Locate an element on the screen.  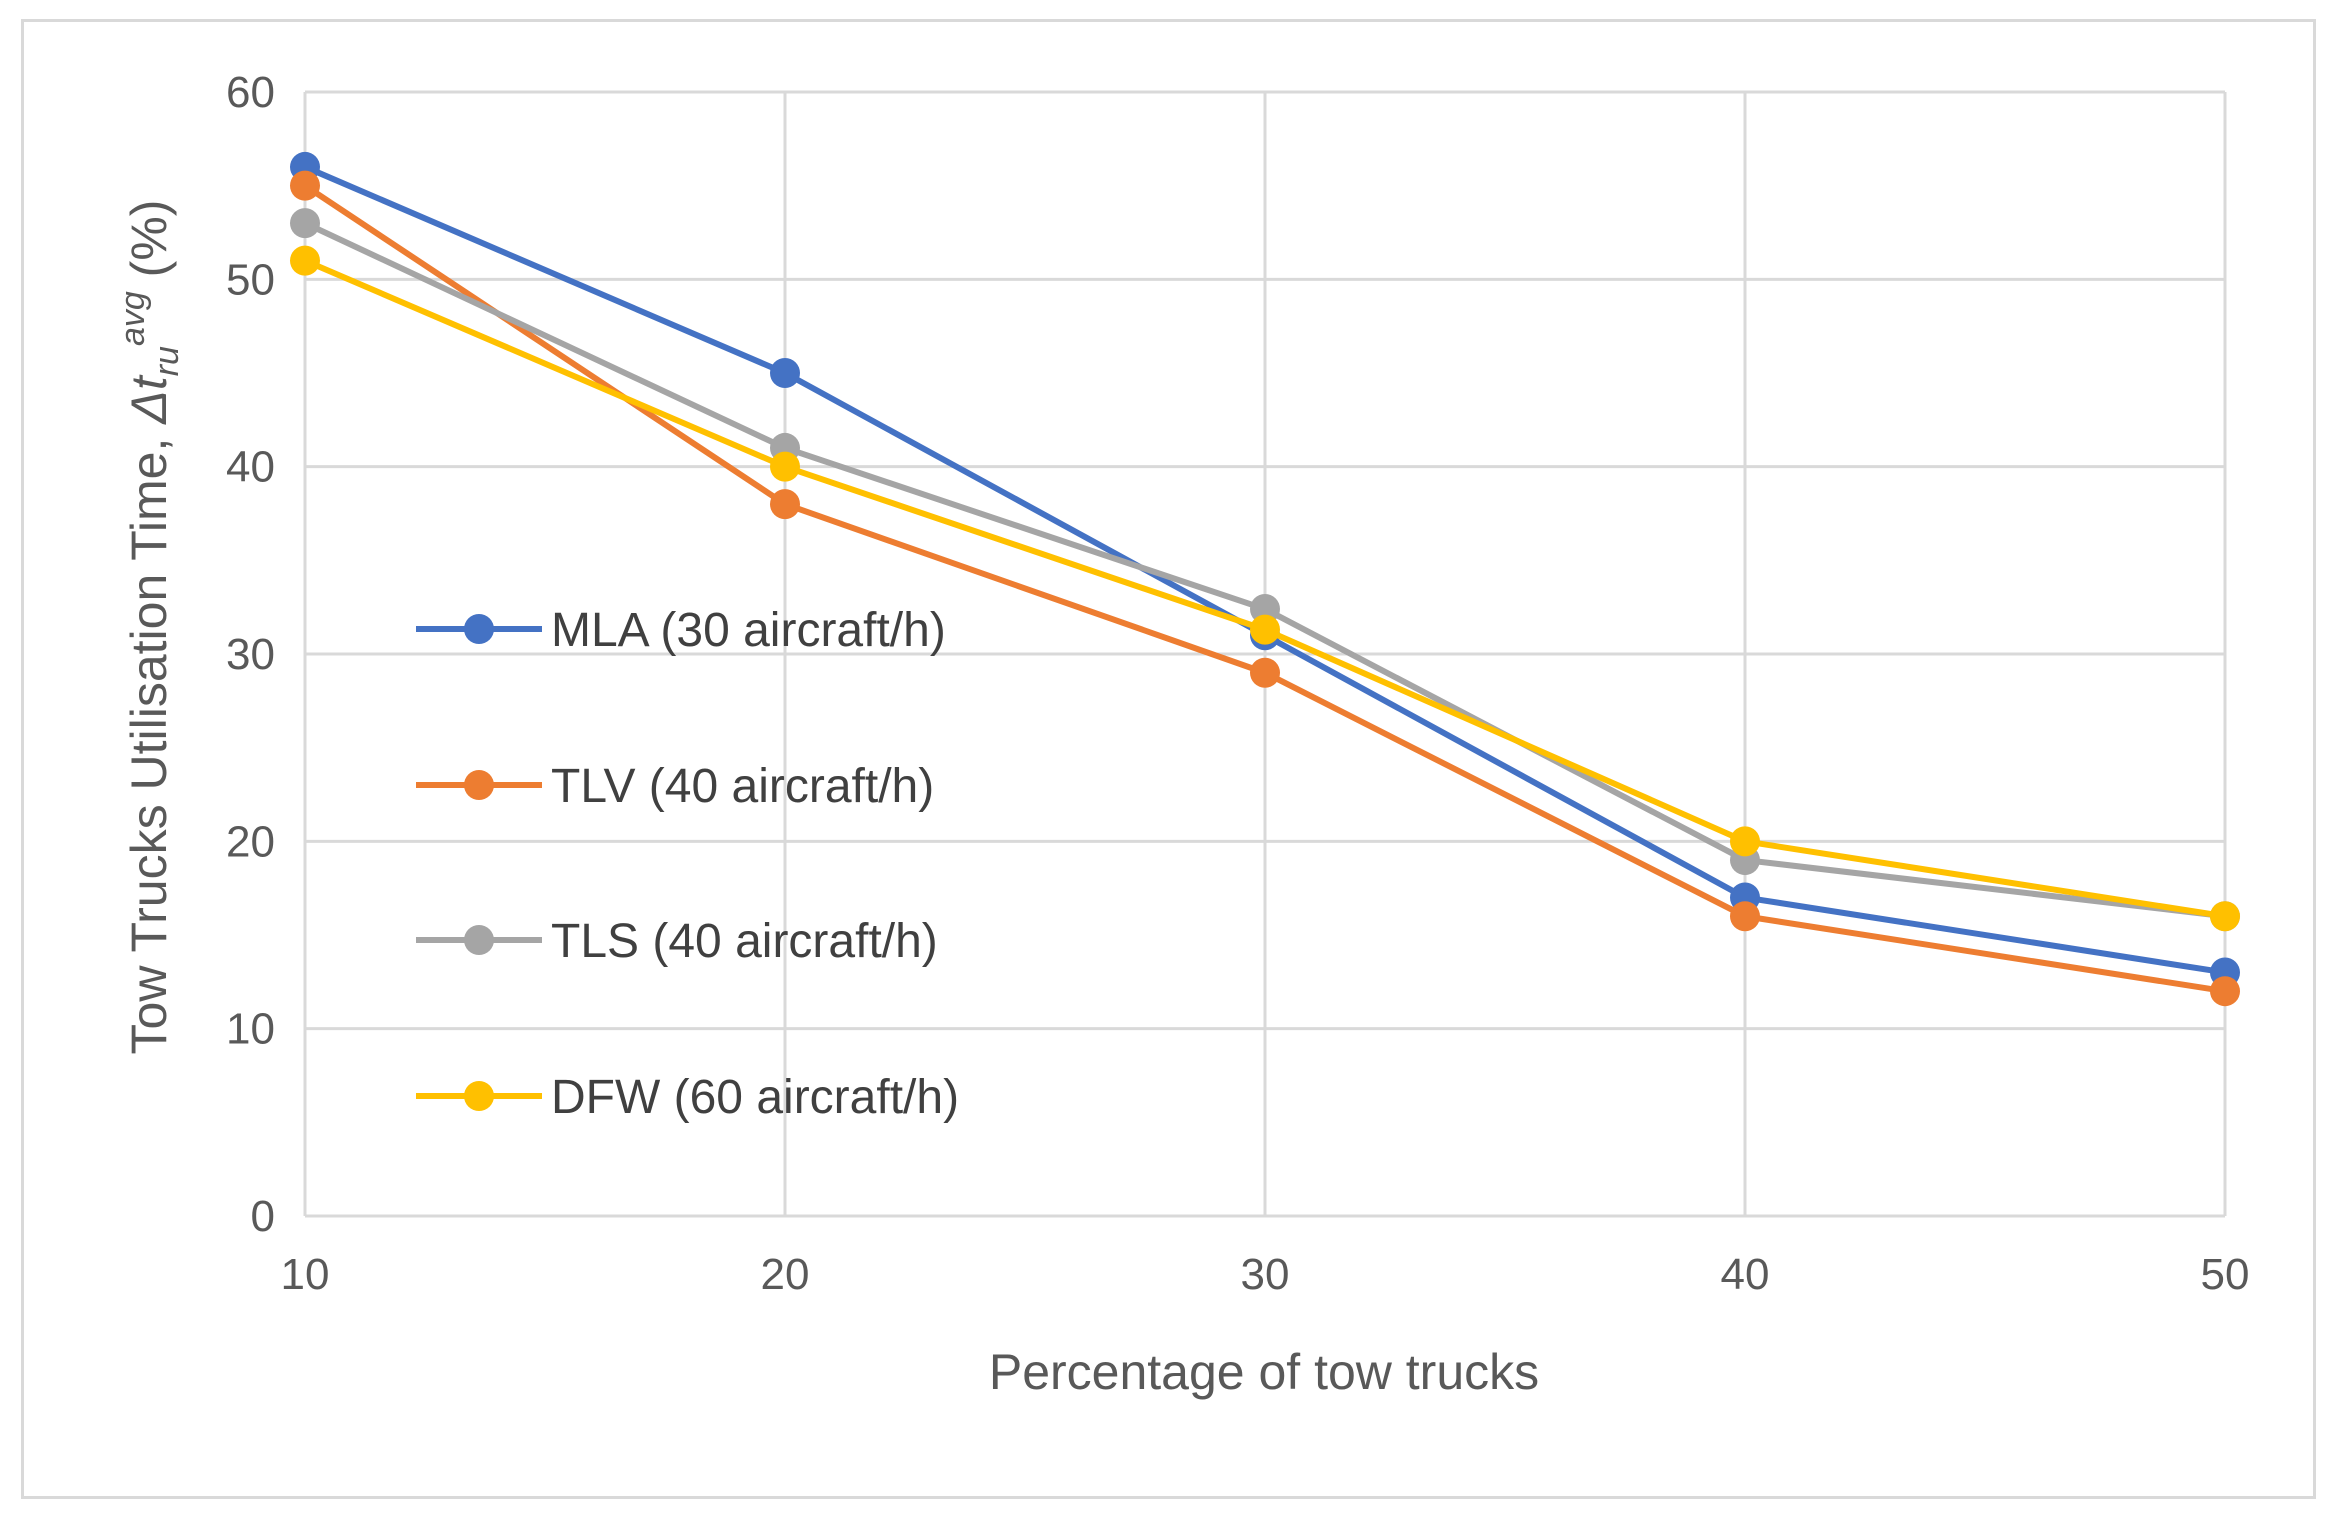
x-axis-ticks: 10 20 30 40 50 is located at coordinates (1265, 1274).